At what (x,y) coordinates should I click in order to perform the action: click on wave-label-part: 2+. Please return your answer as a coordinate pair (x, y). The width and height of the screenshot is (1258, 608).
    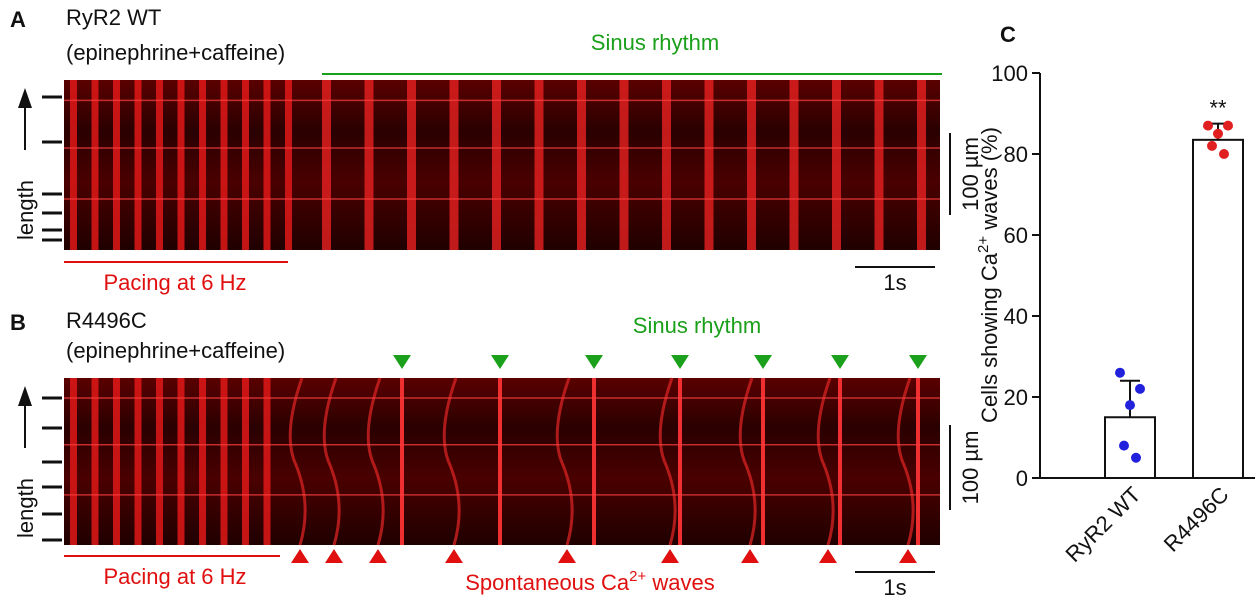
    Looking at the image, I should click on (637, 576).